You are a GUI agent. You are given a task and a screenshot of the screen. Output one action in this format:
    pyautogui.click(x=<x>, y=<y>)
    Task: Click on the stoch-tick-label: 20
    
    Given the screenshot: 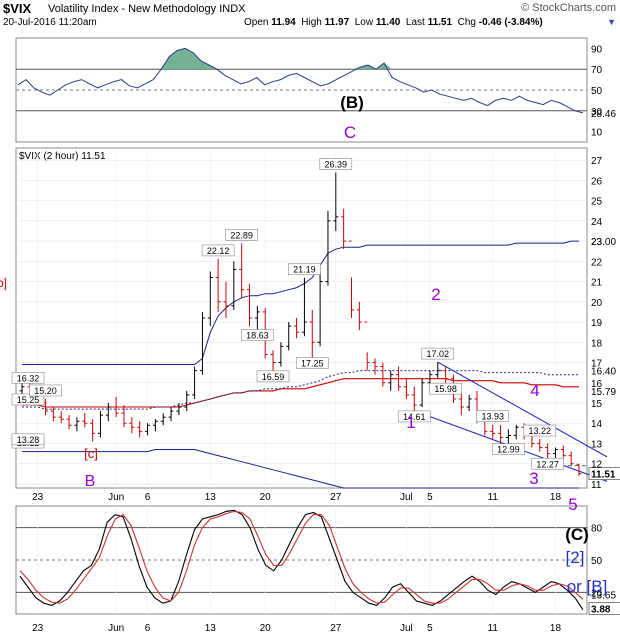 What is the action you would take?
    pyautogui.click(x=597, y=593)
    